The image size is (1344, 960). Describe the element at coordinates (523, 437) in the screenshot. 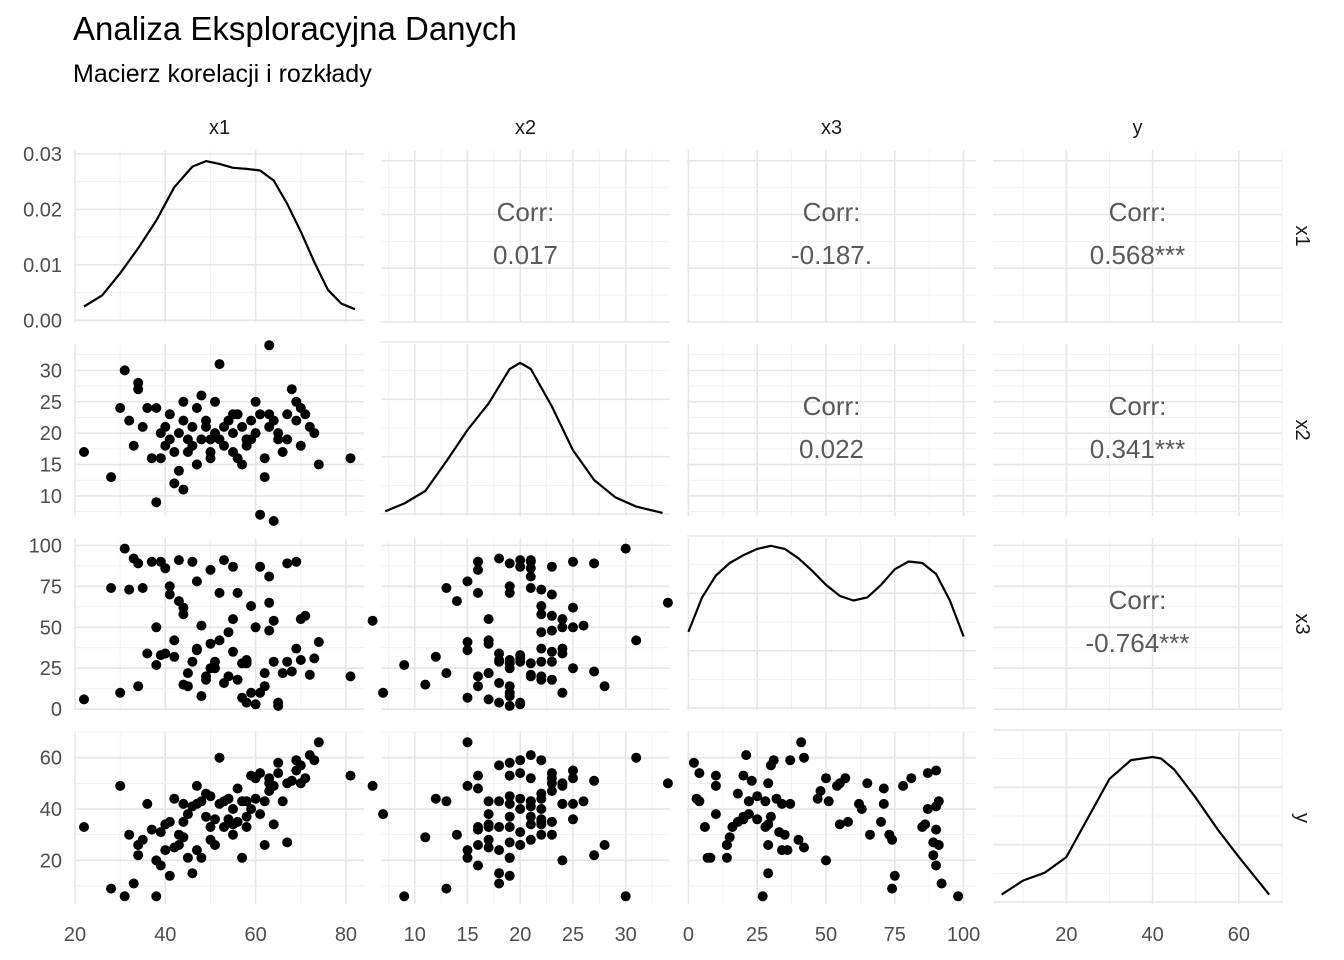

I see `density-curve-x2` at that location.